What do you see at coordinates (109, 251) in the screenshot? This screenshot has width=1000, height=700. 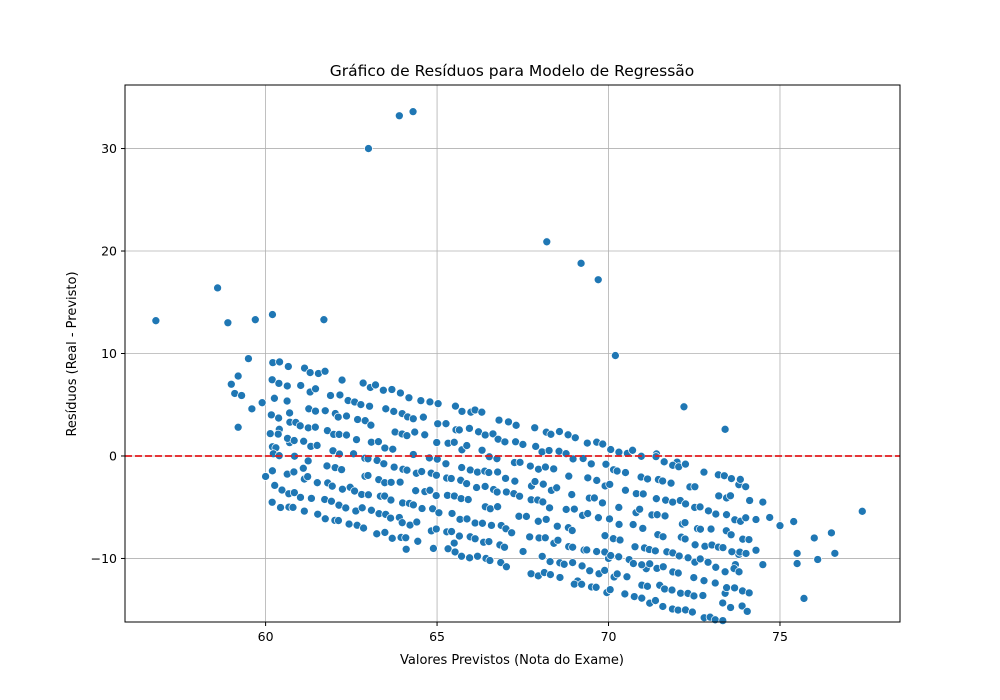 I see `y-tick-label: 20` at bounding box center [109, 251].